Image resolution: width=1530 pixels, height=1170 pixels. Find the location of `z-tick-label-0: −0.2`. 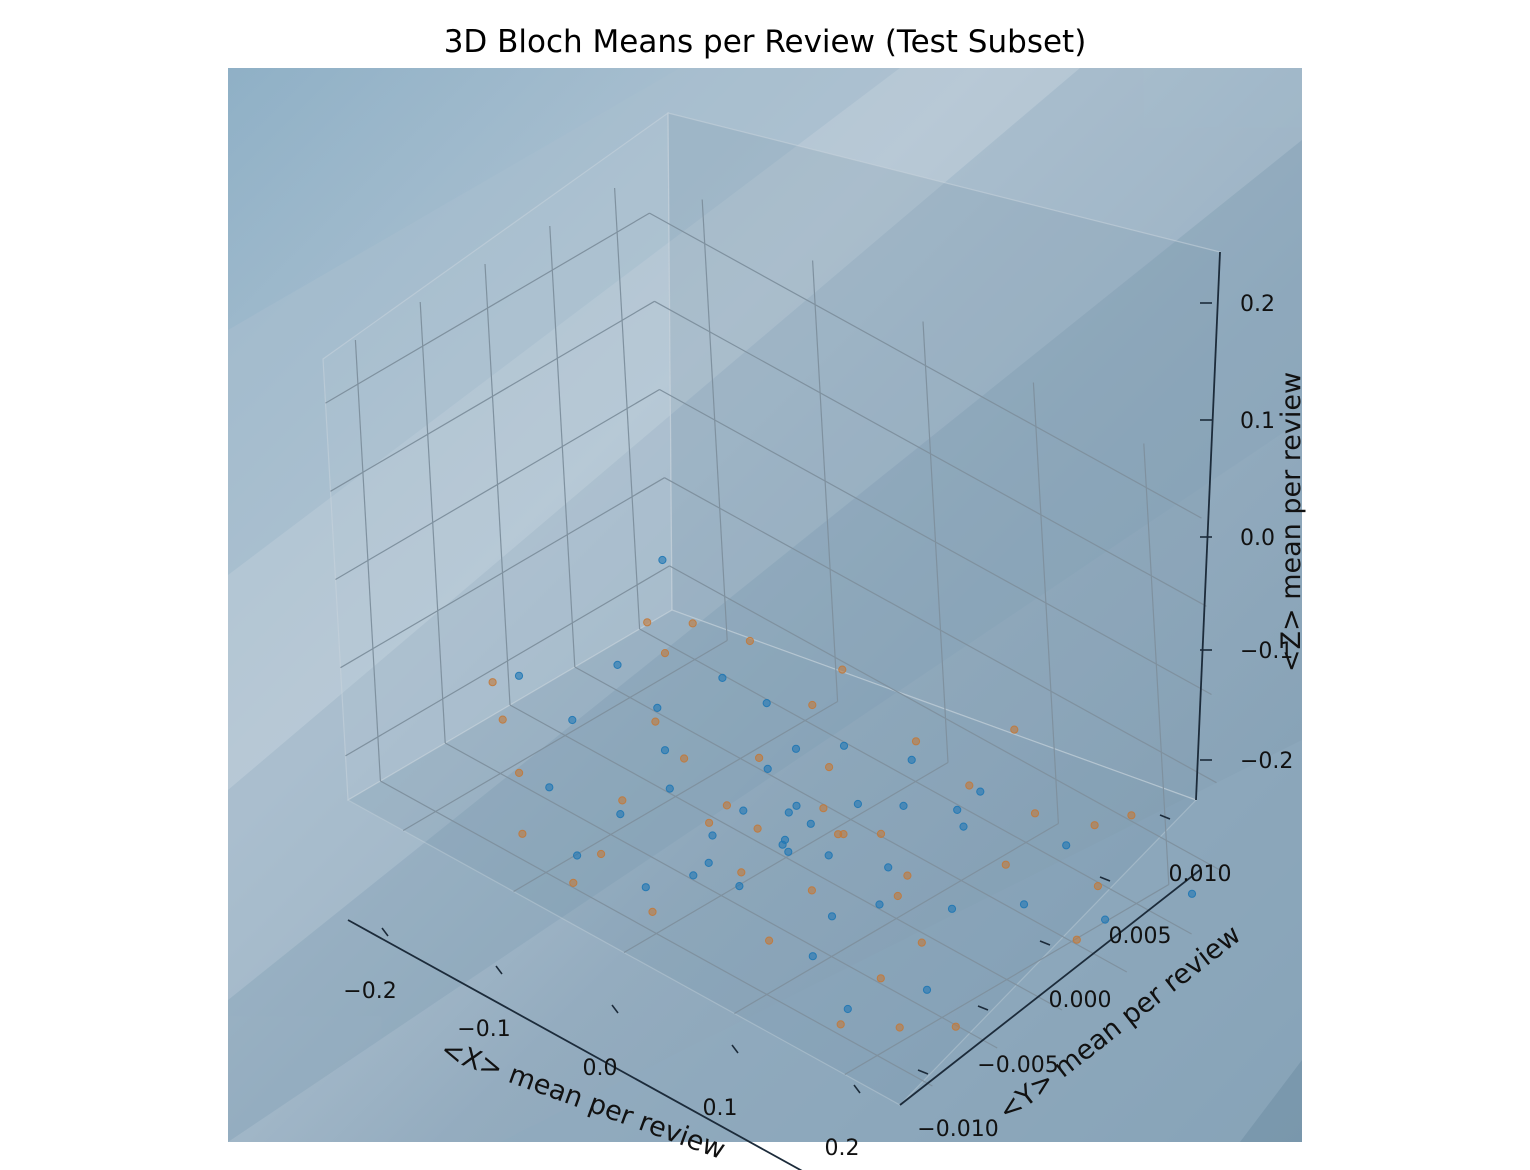

z-tick-label-0: −0.2 is located at coordinates (1266, 761).